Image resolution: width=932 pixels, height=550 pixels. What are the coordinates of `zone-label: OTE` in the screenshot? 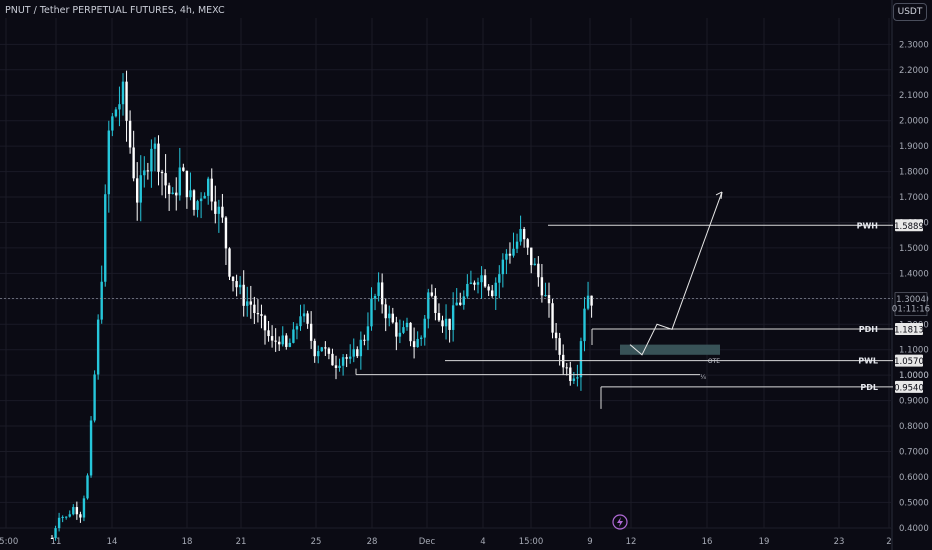 It's located at (714, 361).